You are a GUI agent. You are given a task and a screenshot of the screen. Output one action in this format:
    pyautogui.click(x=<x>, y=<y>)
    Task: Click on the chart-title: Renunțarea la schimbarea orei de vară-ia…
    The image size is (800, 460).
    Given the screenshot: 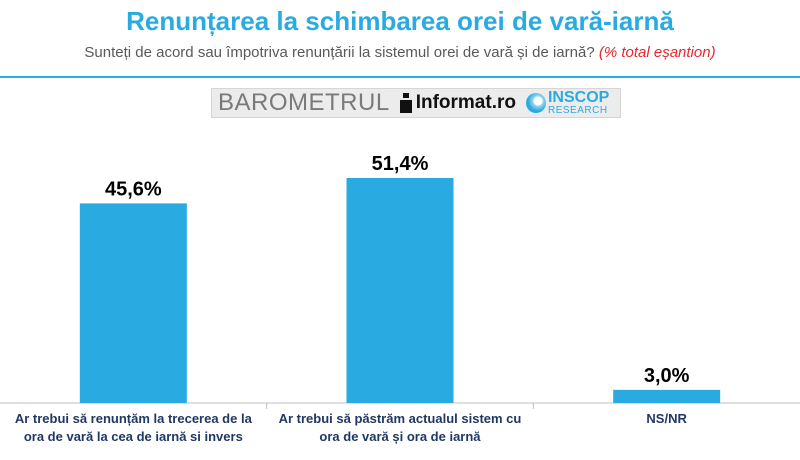 What is the action you would take?
    pyautogui.click(x=400, y=21)
    